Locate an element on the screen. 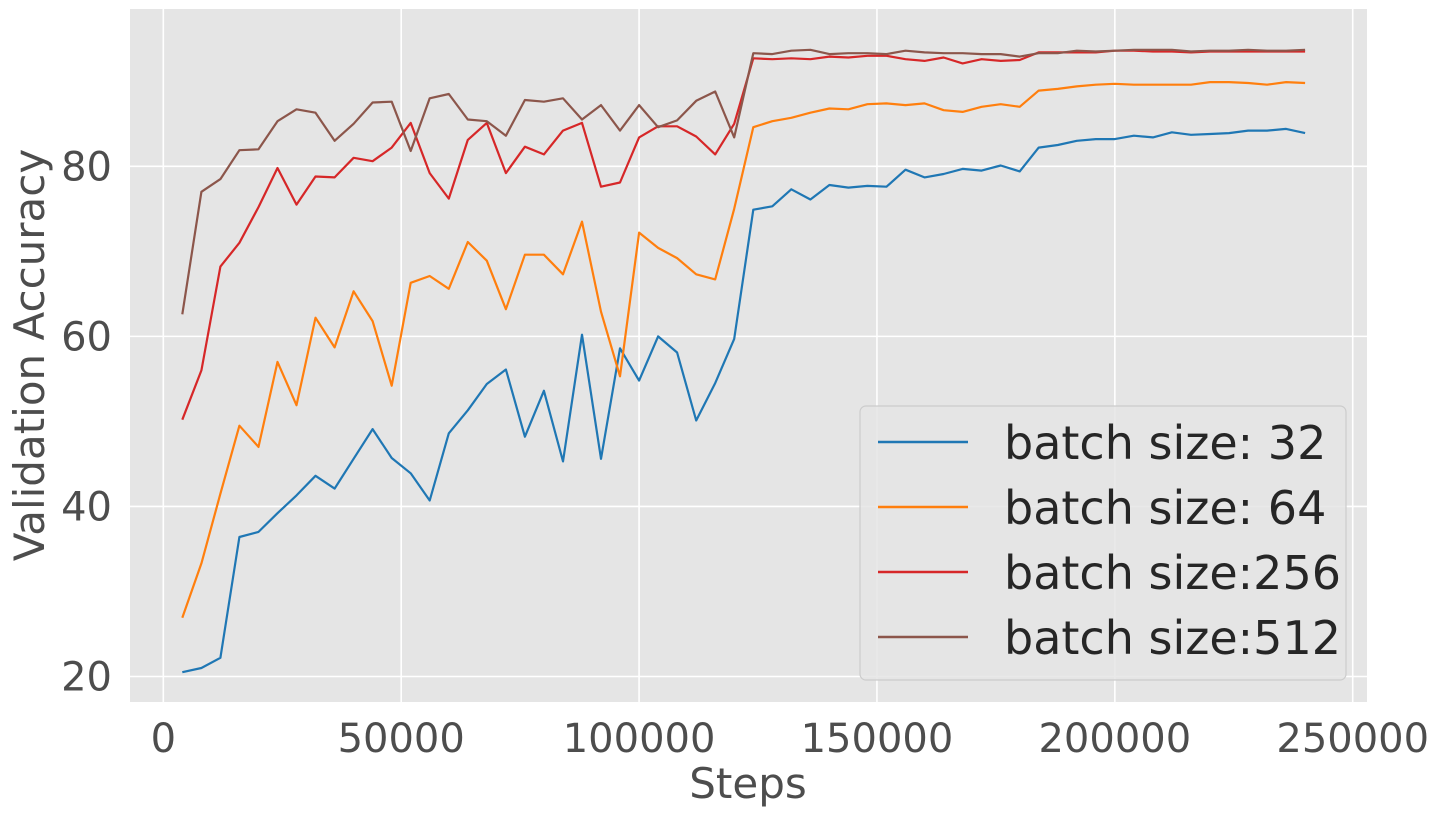  x-tick-label: 100000 is located at coordinates (639, 739).